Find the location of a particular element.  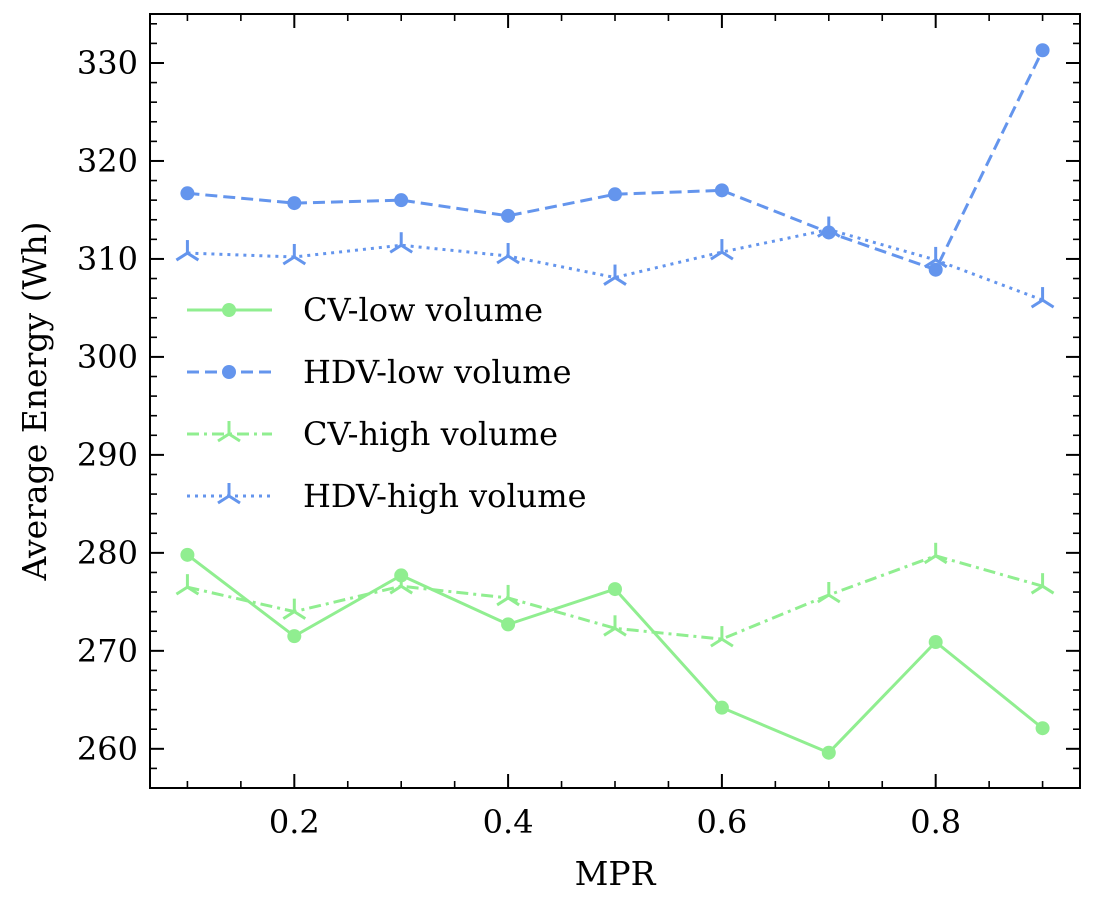

series-hdv-high-volume is located at coordinates (615, 262).